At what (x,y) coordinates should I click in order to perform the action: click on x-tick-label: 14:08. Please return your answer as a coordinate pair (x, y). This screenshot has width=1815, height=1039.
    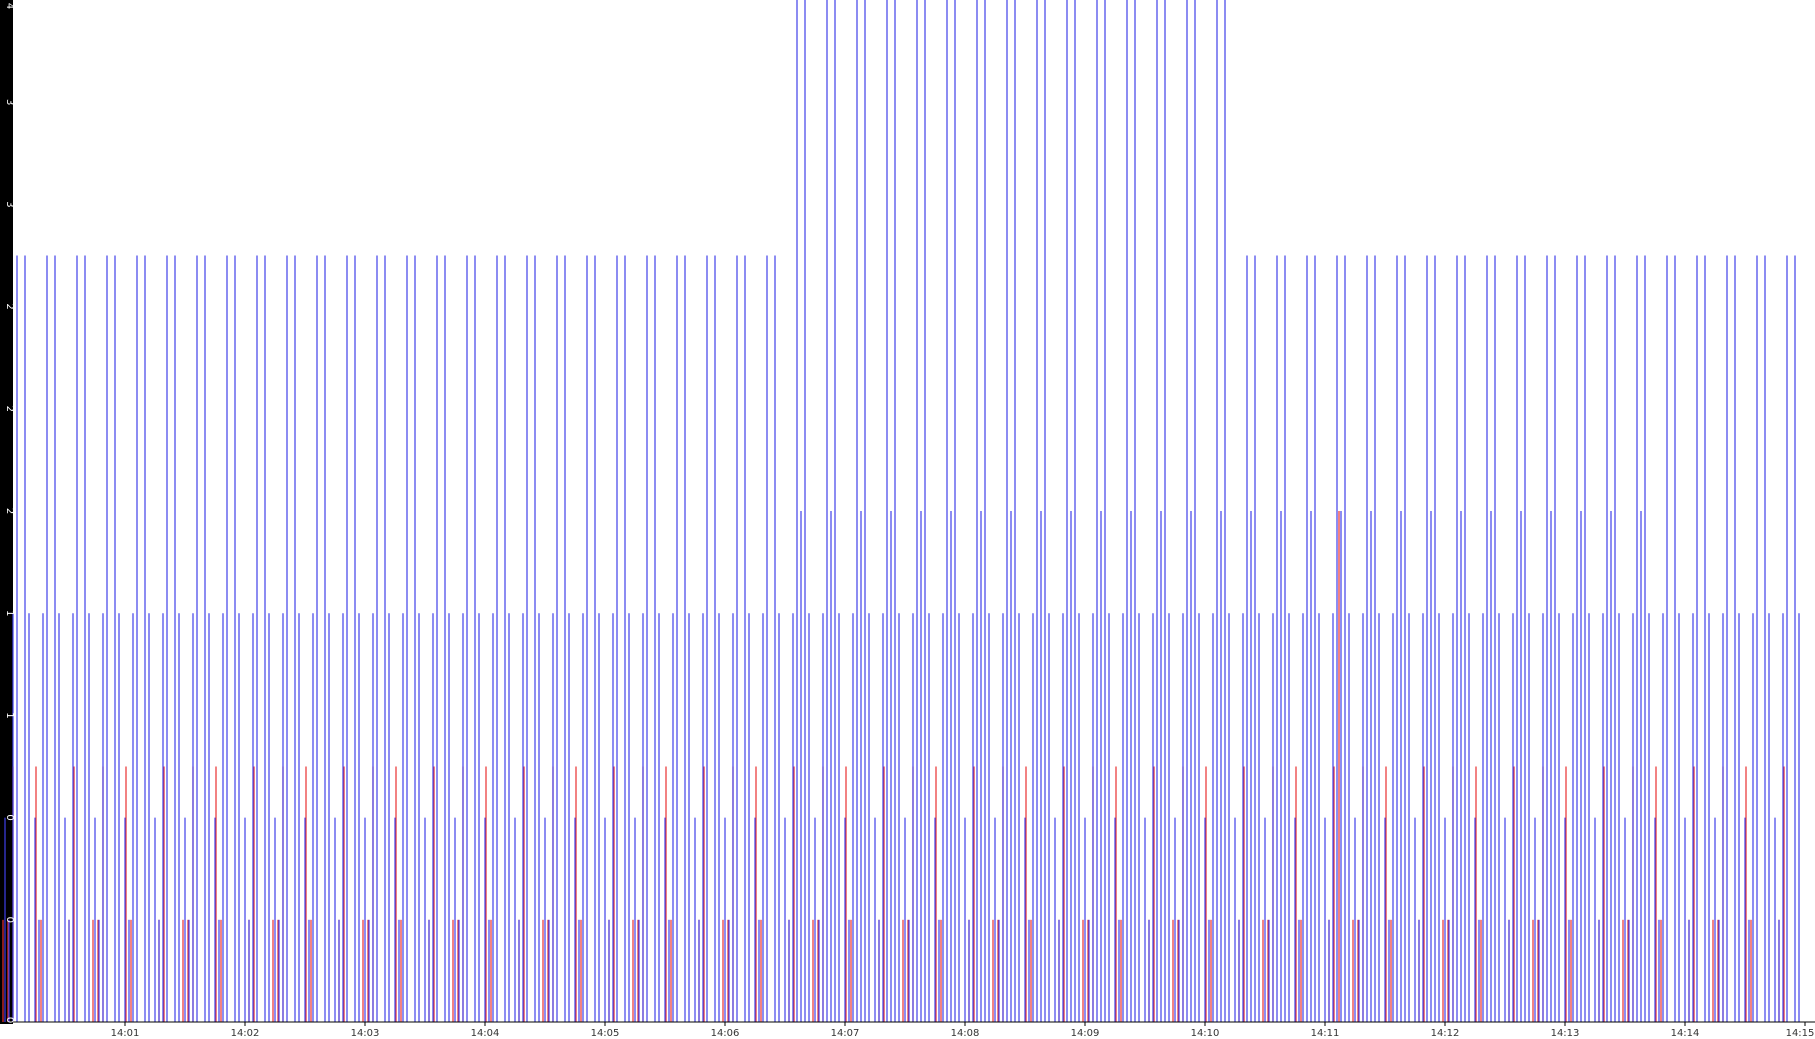
    Looking at the image, I should click on (965, 1033).